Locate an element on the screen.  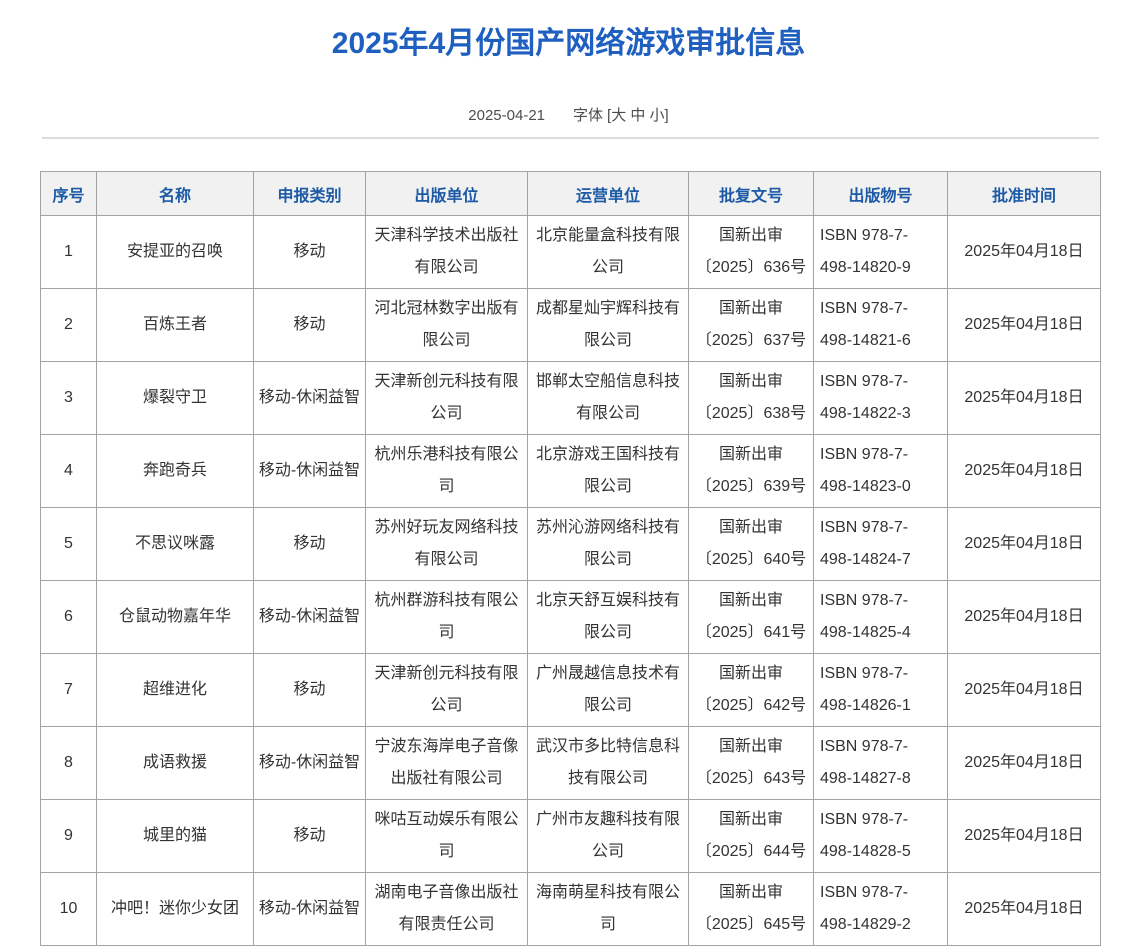
cell-no: 9 is located at coordinates (68, 836).